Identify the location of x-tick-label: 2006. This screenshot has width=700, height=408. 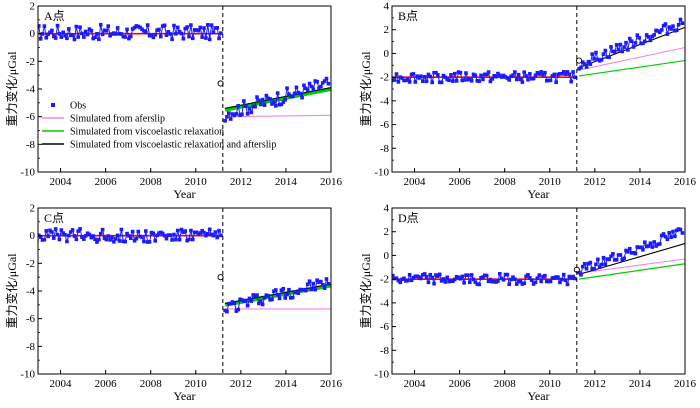
(106, 182).